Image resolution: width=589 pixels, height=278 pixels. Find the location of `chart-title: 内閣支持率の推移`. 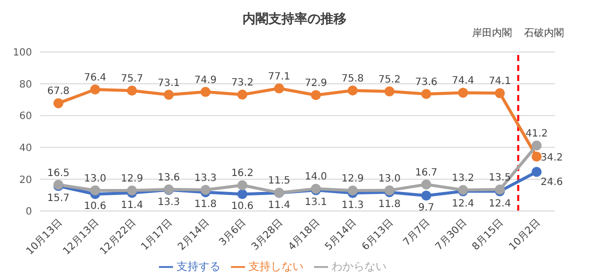

chart-title: 内閣支持率の推移 is located at coordinates (295, 19).